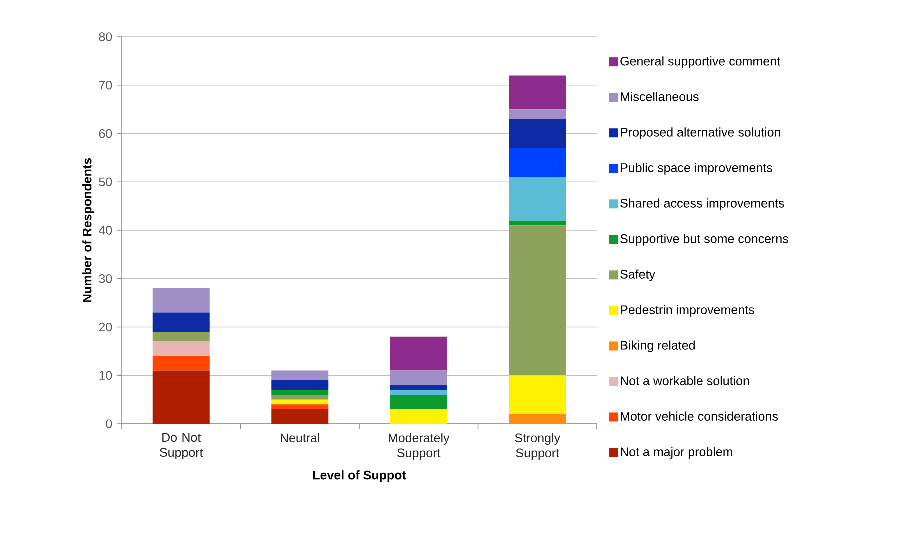 The height and width of the screenshot is (556, 911). Describe the element at coordinates (300, 438) in the screenshot. I see `x-tick-label: Neutral` at that location.